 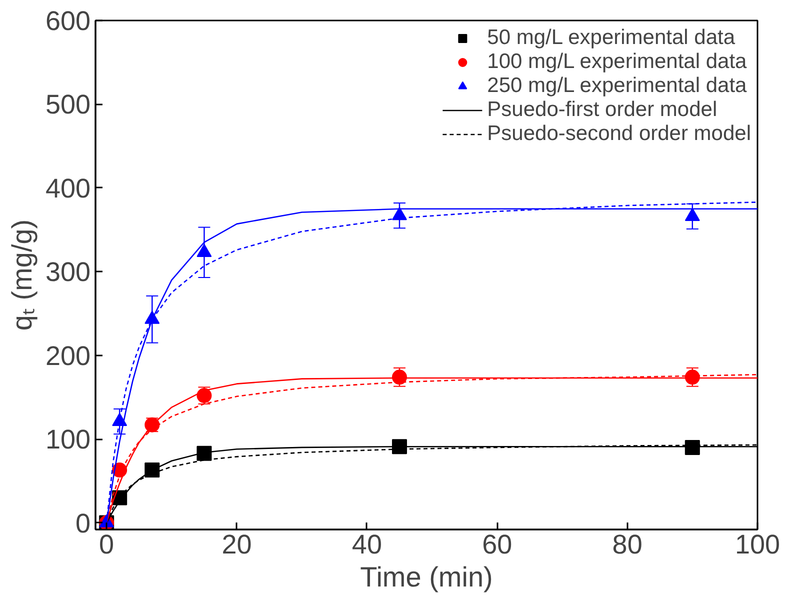 What do you see at coordinates (22, 275) in the screenshot?
I see `y-axis-title: qₜ (mg/g)` at bounding box center [22, 275].